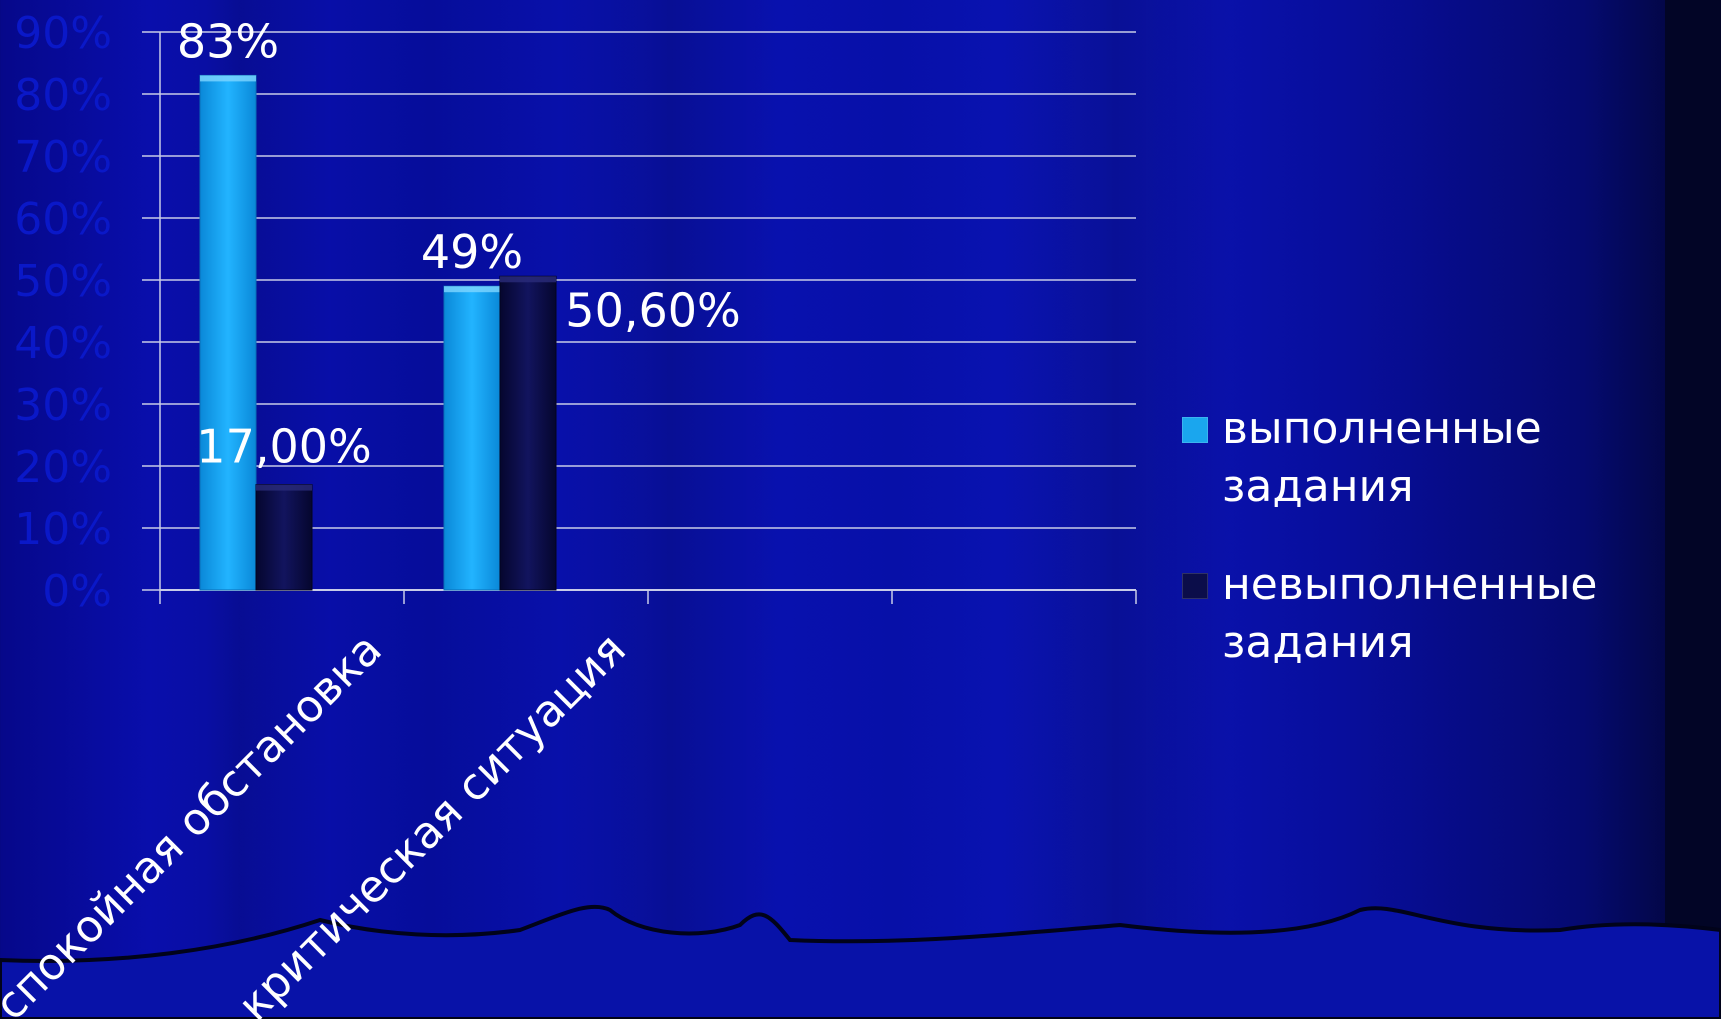  Describe the element at coordinates (228, 41) in the screenshot. I see `data-label: 83%` at that location.